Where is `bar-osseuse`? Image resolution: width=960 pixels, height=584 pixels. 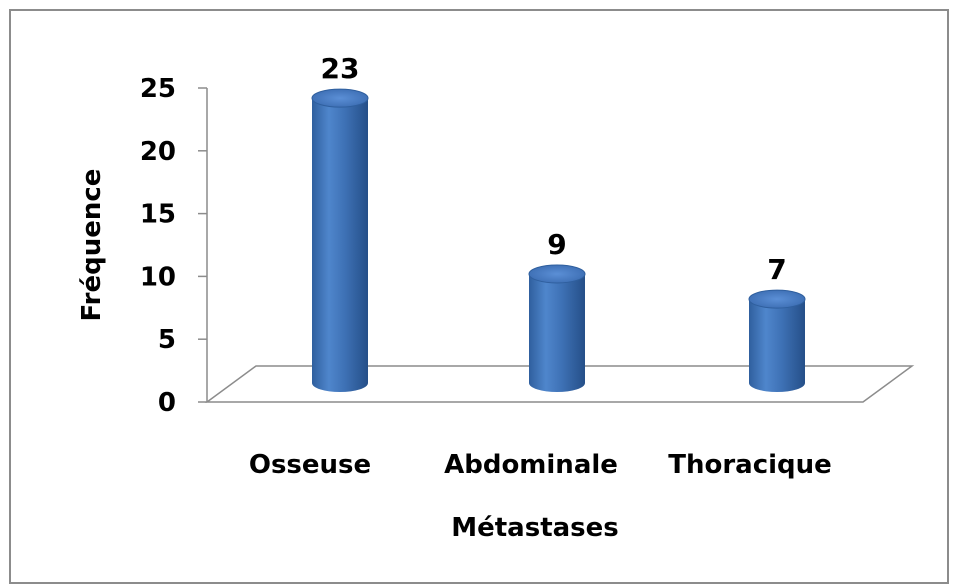 bar-osseuse is located at coordinates (340, 240).